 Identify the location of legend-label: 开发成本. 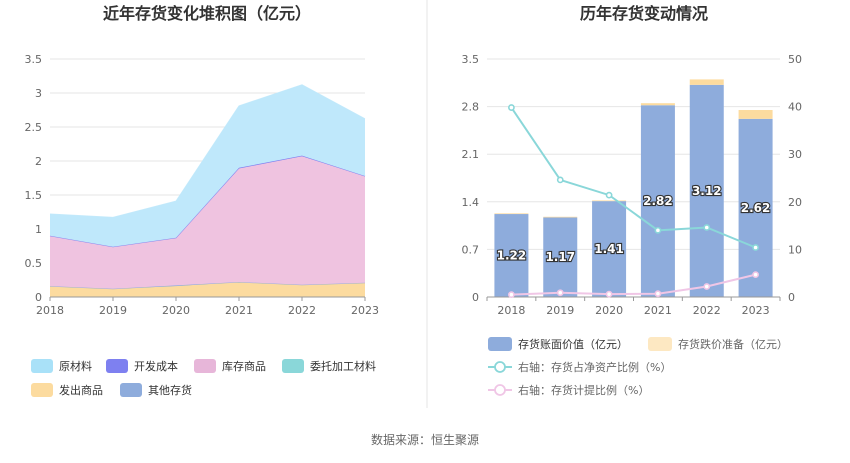
(156, 366).